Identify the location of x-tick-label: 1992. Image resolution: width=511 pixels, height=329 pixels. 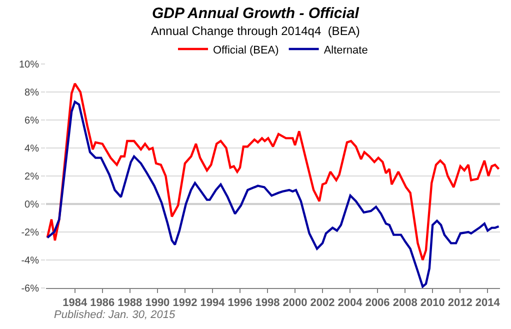
(185, 303).